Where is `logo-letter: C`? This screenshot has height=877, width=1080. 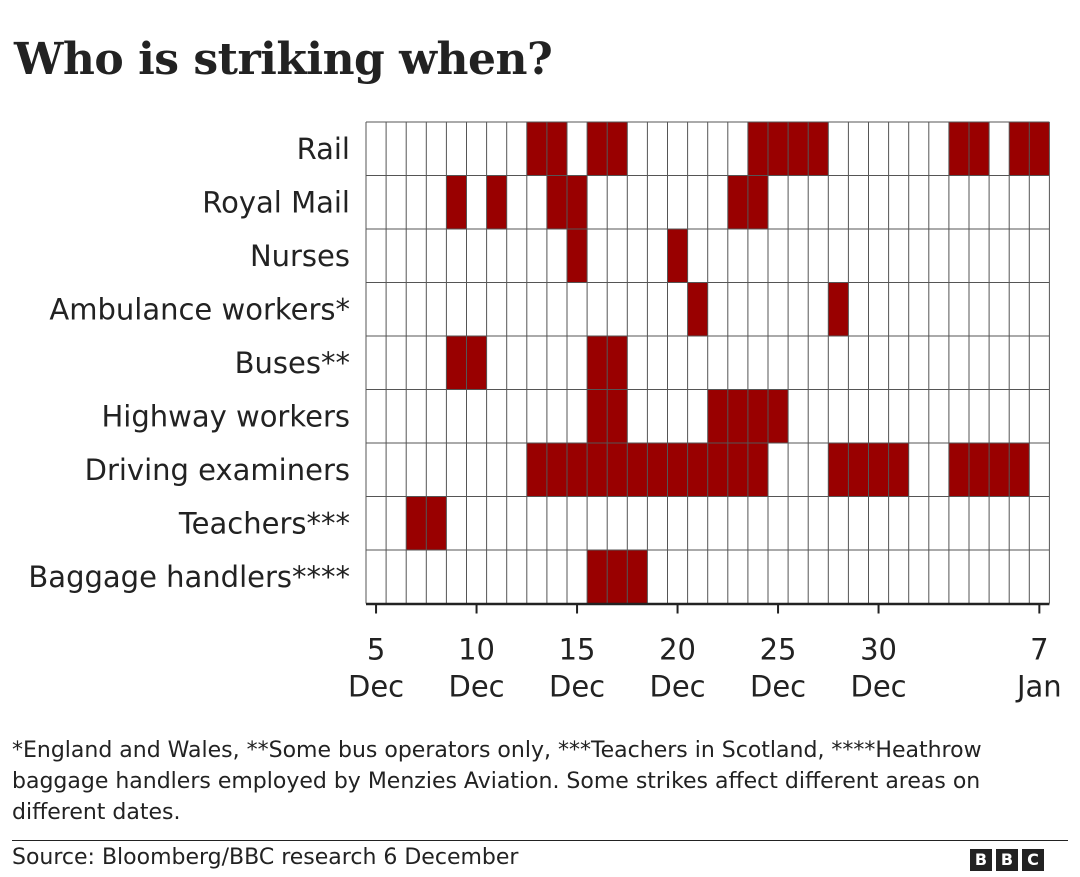
logo-letter: C is located at coordinates (1033, 860).